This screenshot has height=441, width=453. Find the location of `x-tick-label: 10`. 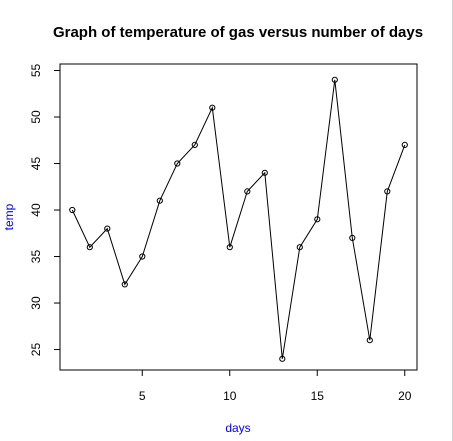

x-tick-label: 10 is located at coordinates (230, 396).